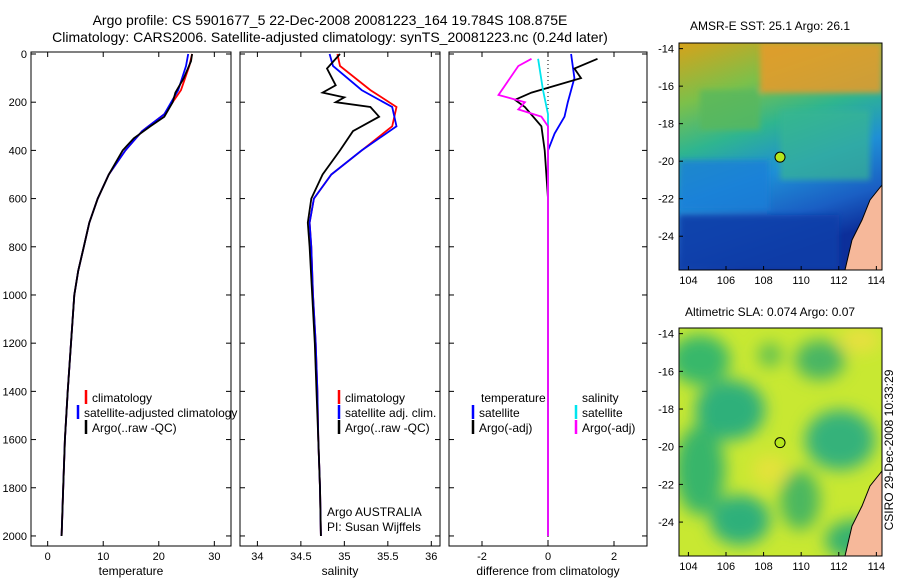 This screenshot has height=580, width=900. I want to click on x-tick-label: 35, so click(344, 557).